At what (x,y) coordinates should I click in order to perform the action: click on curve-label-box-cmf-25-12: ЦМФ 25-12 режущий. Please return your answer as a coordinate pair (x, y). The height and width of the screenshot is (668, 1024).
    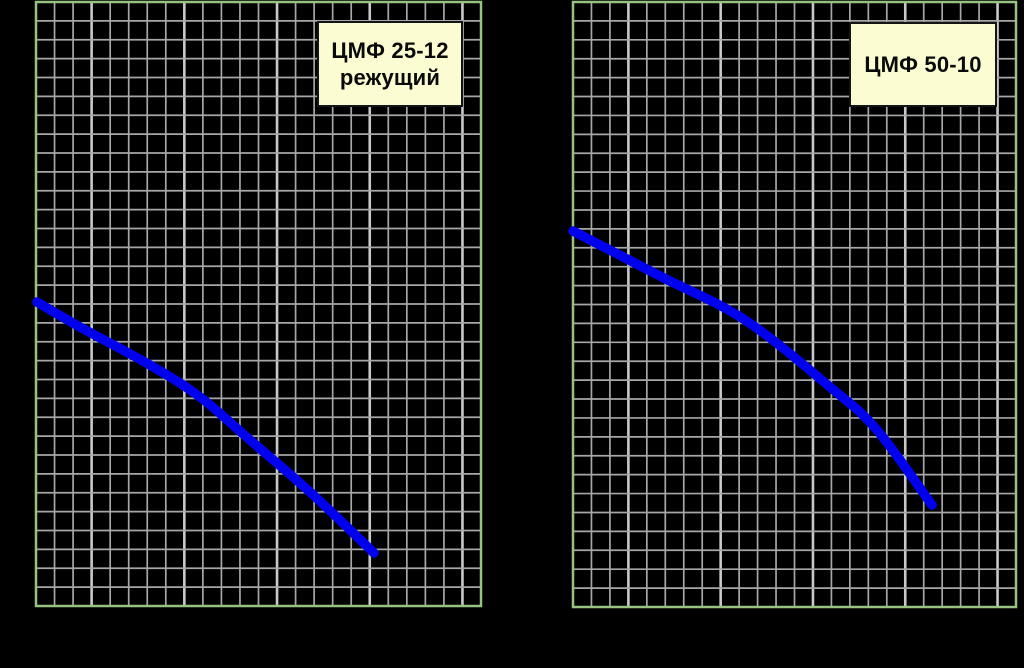
    Looking at the image, I should click on (390, 64).